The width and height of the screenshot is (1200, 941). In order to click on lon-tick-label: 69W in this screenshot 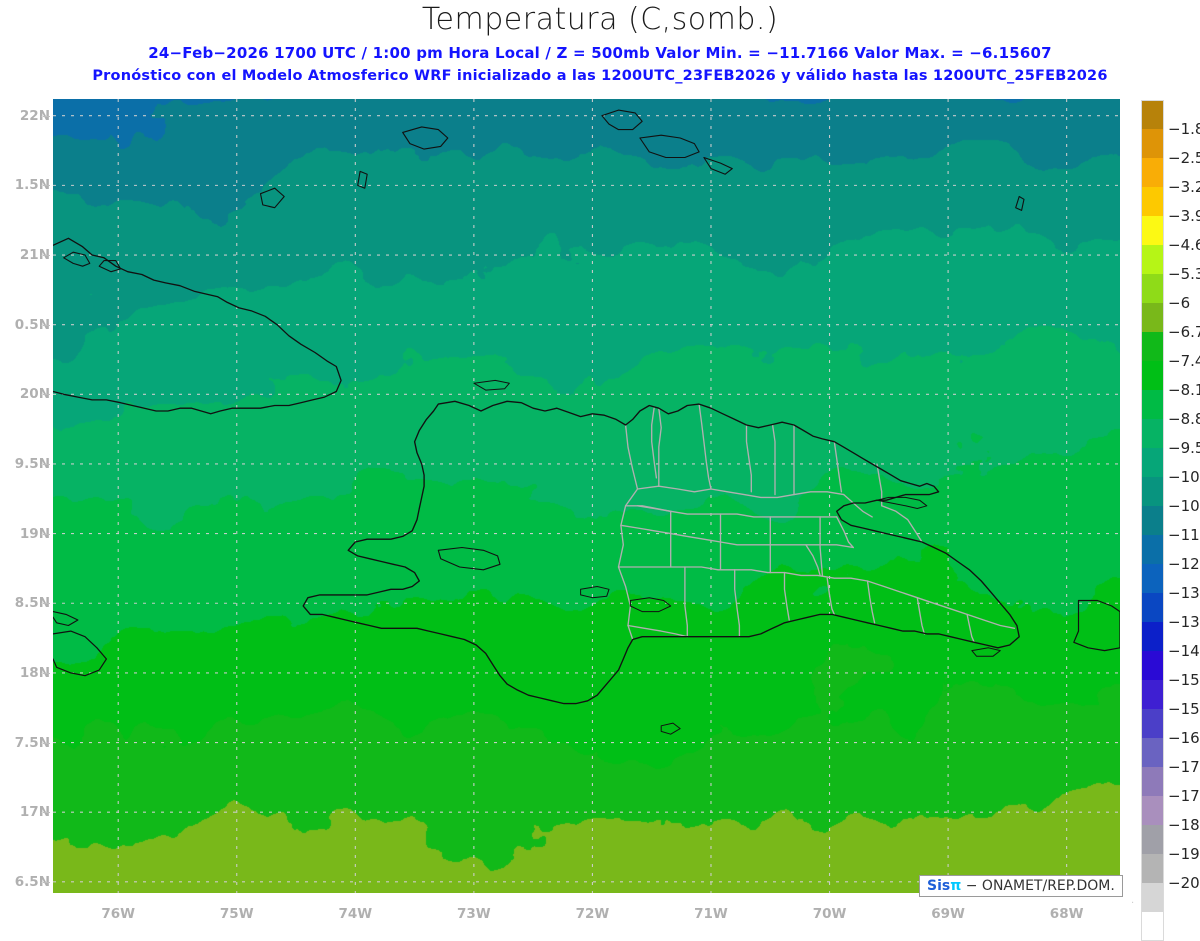, I will do `click(948, 914)`.